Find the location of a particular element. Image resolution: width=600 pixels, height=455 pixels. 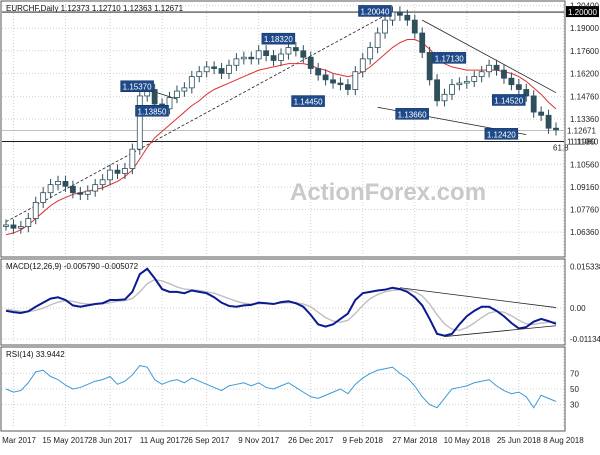

x-tick-label-4: 26 Sep 2017 is located at coordinates (207, 440).